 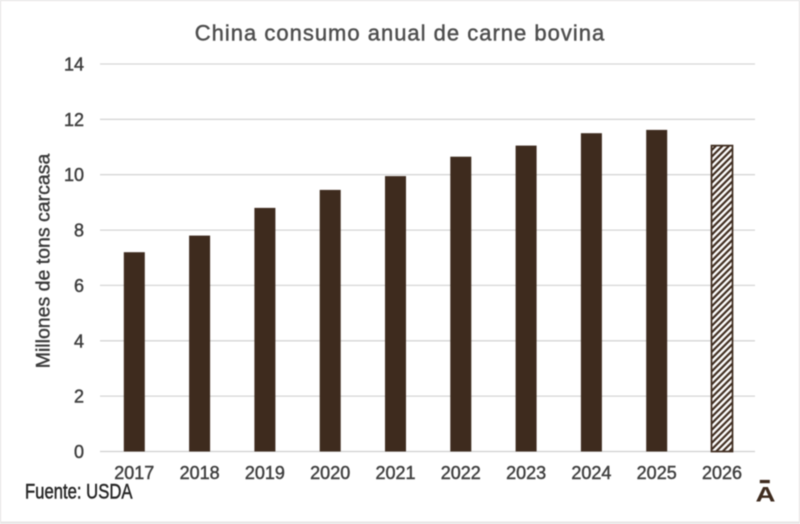 I want to click on svg-text: 2017, so click(x=134, y=473).